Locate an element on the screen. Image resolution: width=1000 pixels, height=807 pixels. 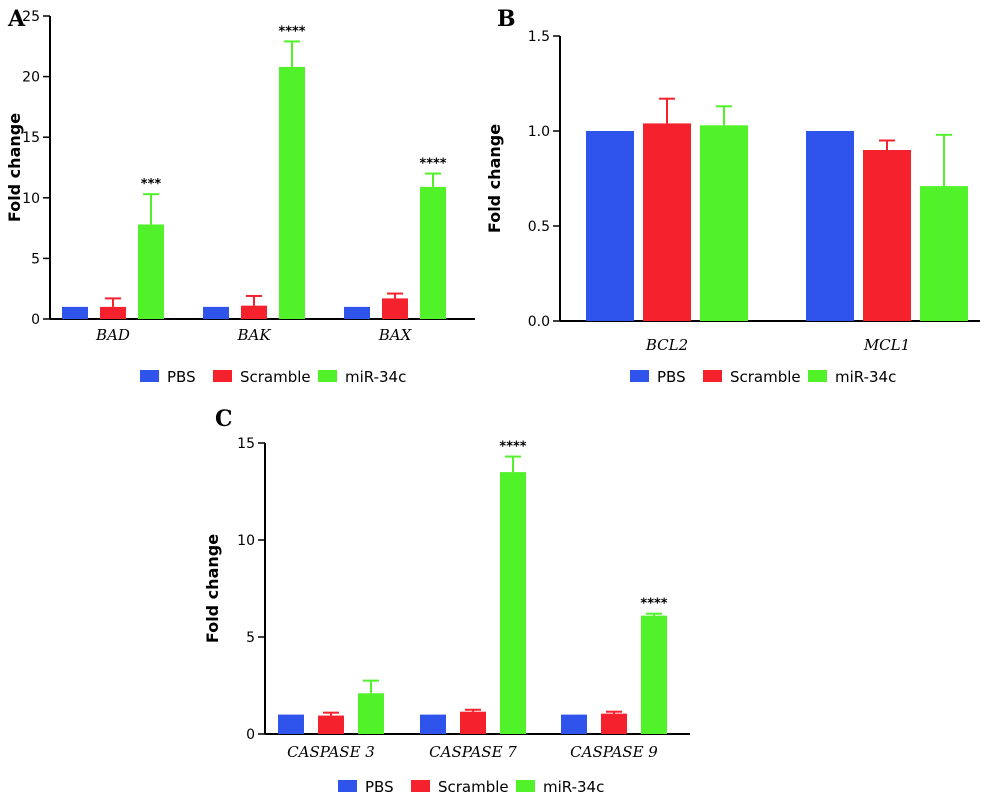
category-label: BAD is located at coordinates (112, 335).